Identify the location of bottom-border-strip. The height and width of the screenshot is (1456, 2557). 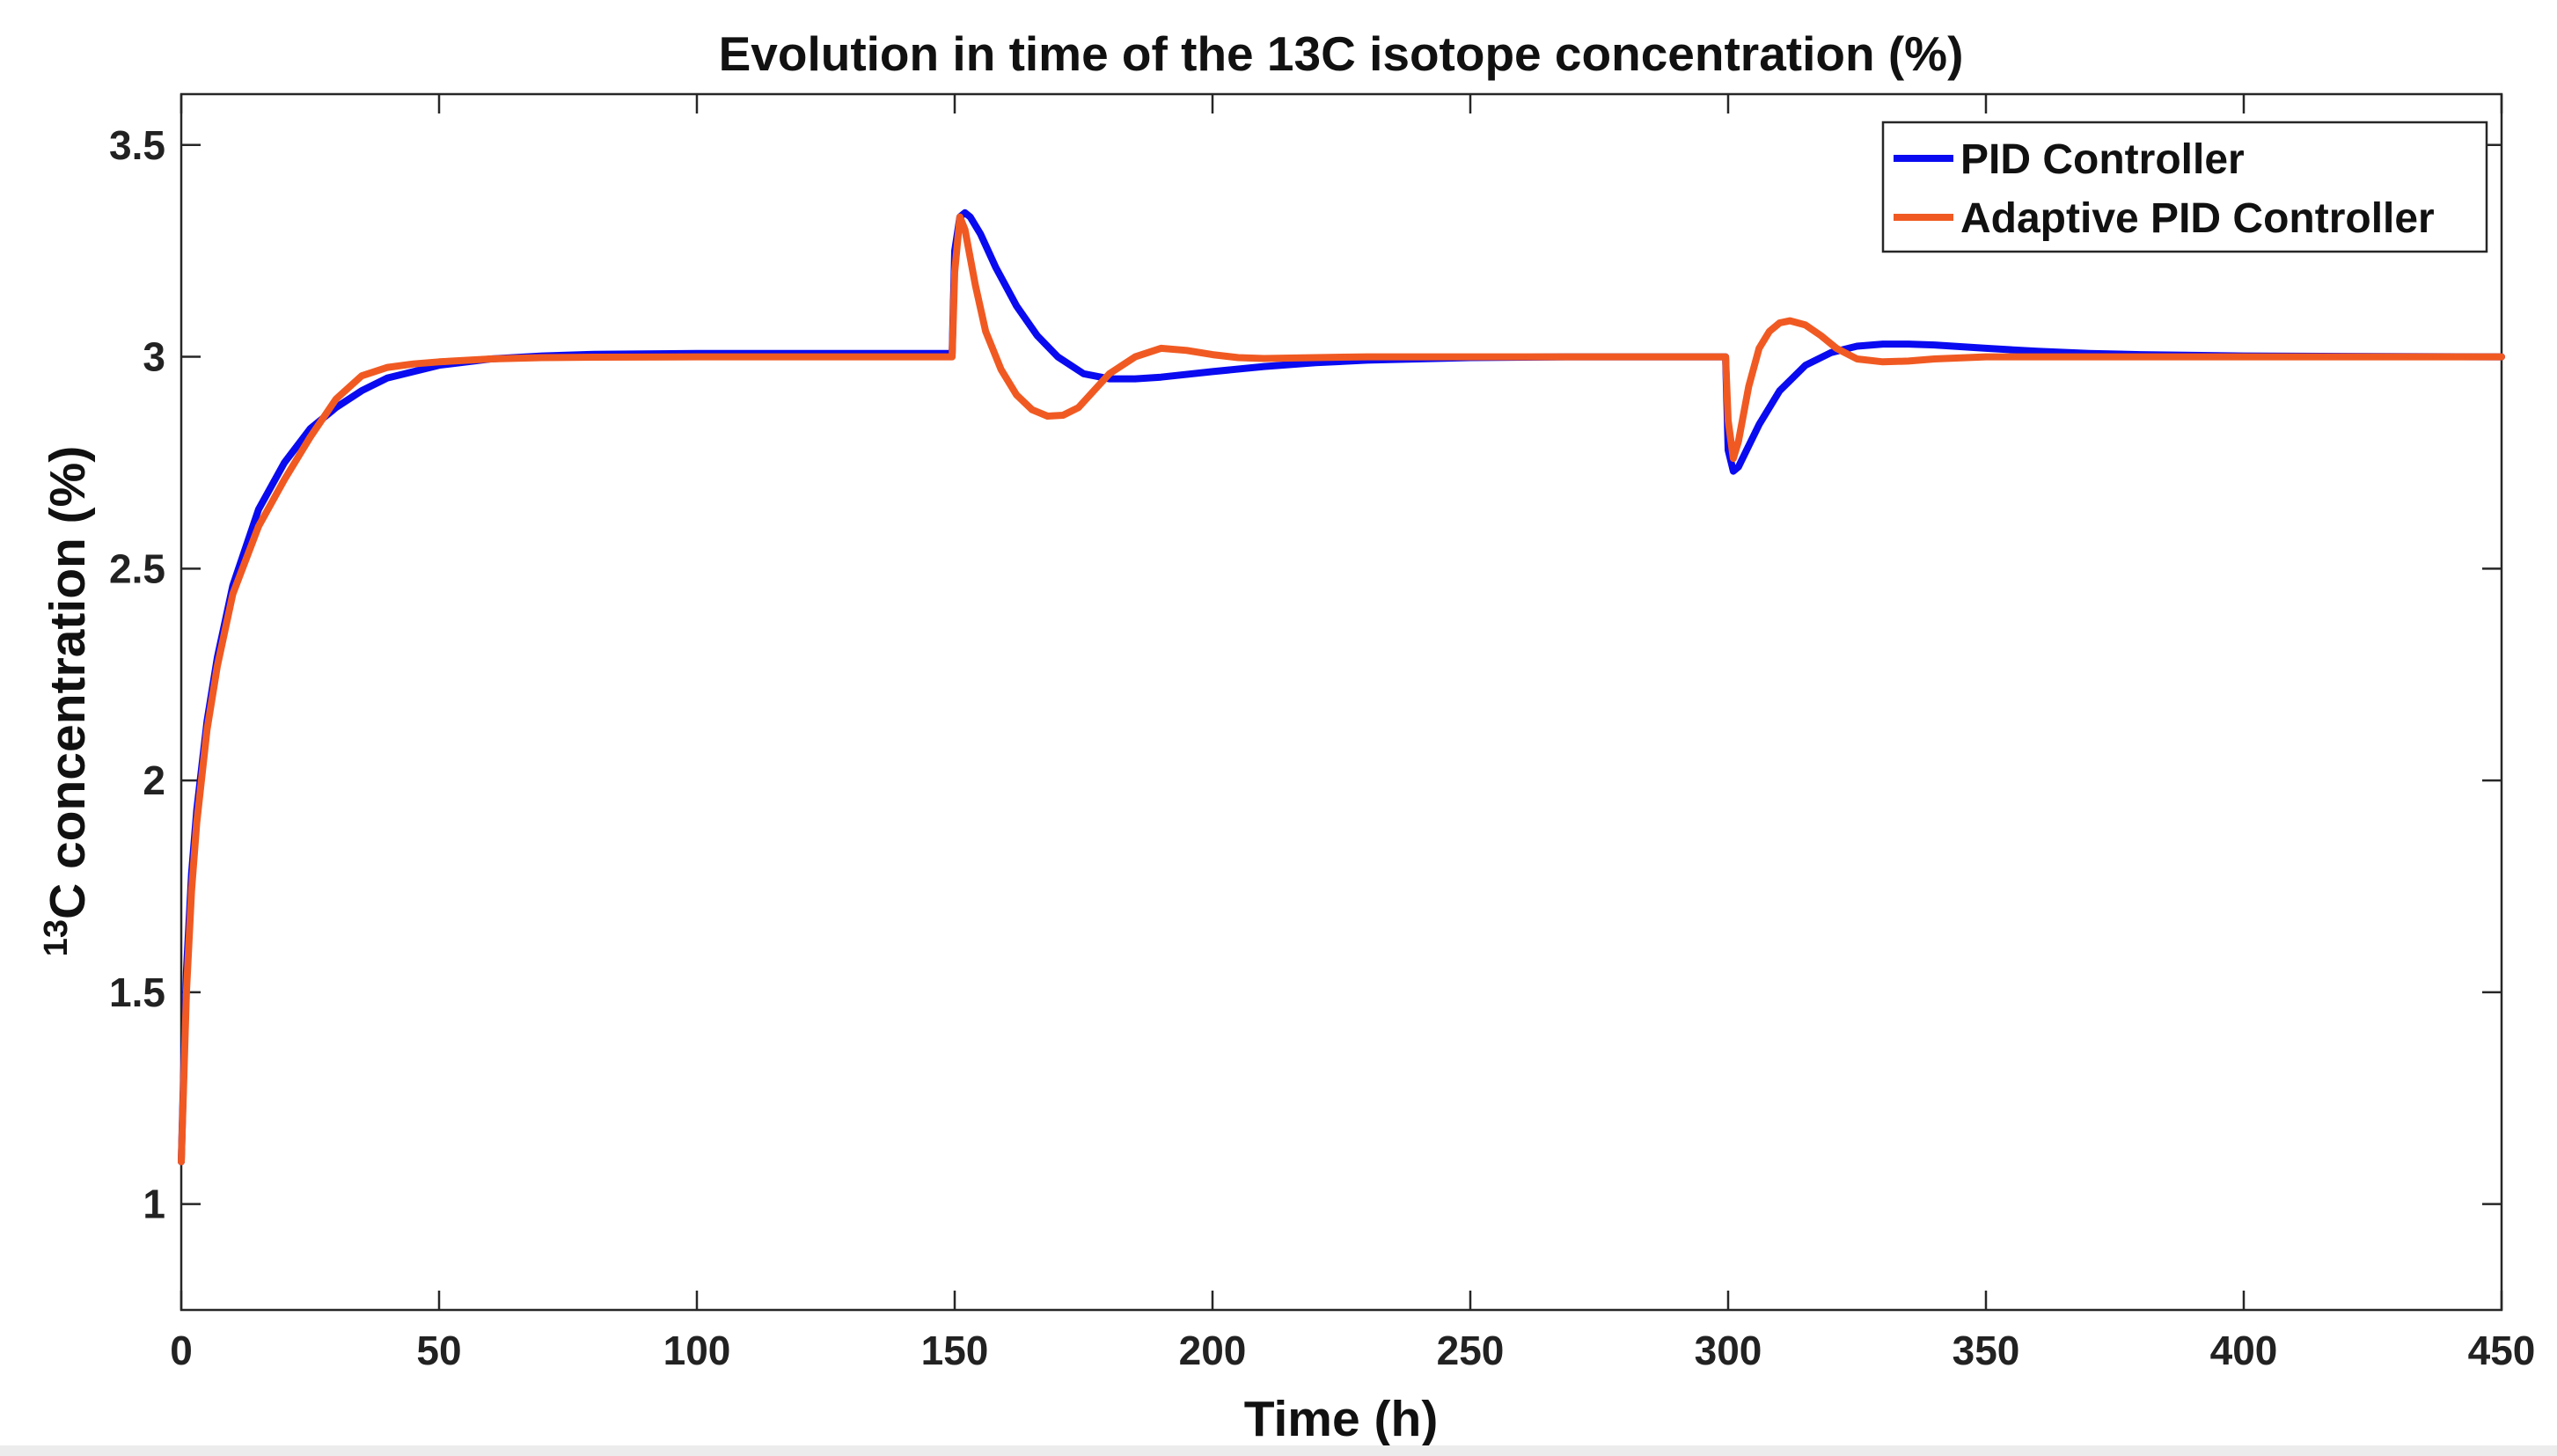
(1278, 1450).